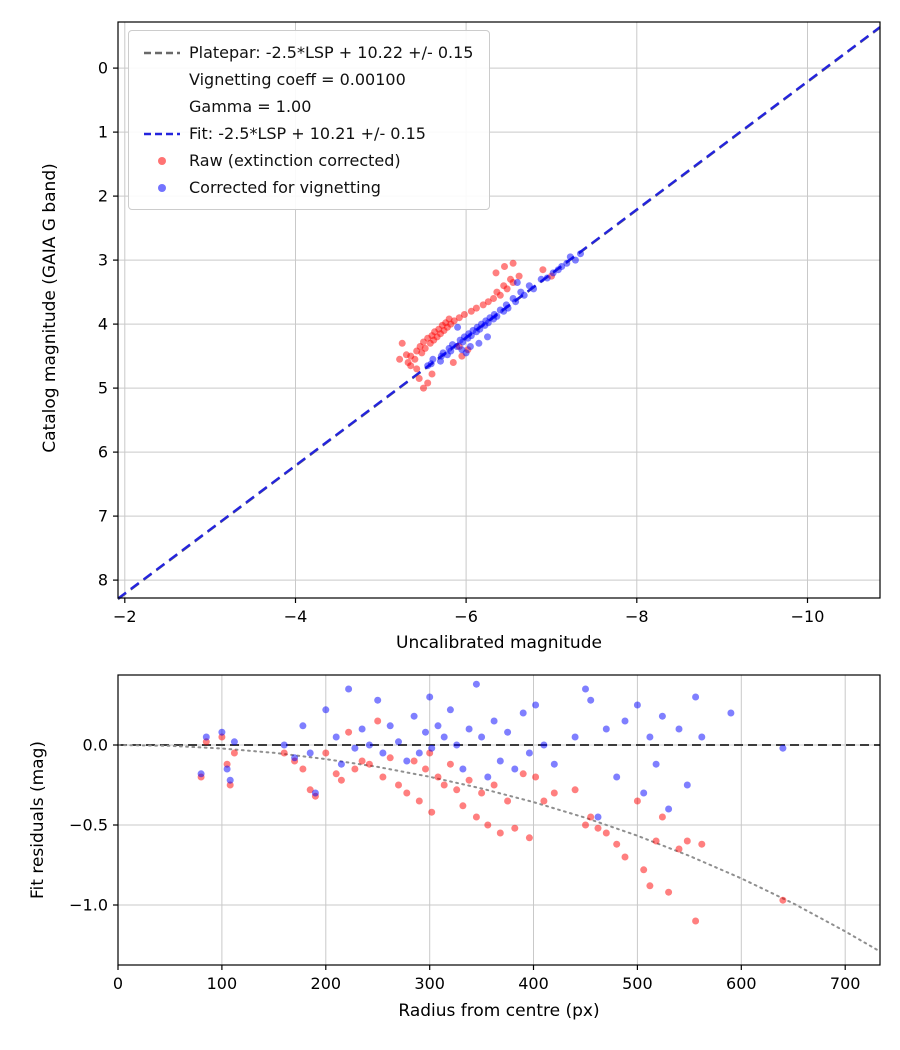 This screenshot has width=900, height=1050. Describe the element at coordinates (88, 905) in the screenshot. I see `plot-1-y-tick-label: −1.0` at that location.